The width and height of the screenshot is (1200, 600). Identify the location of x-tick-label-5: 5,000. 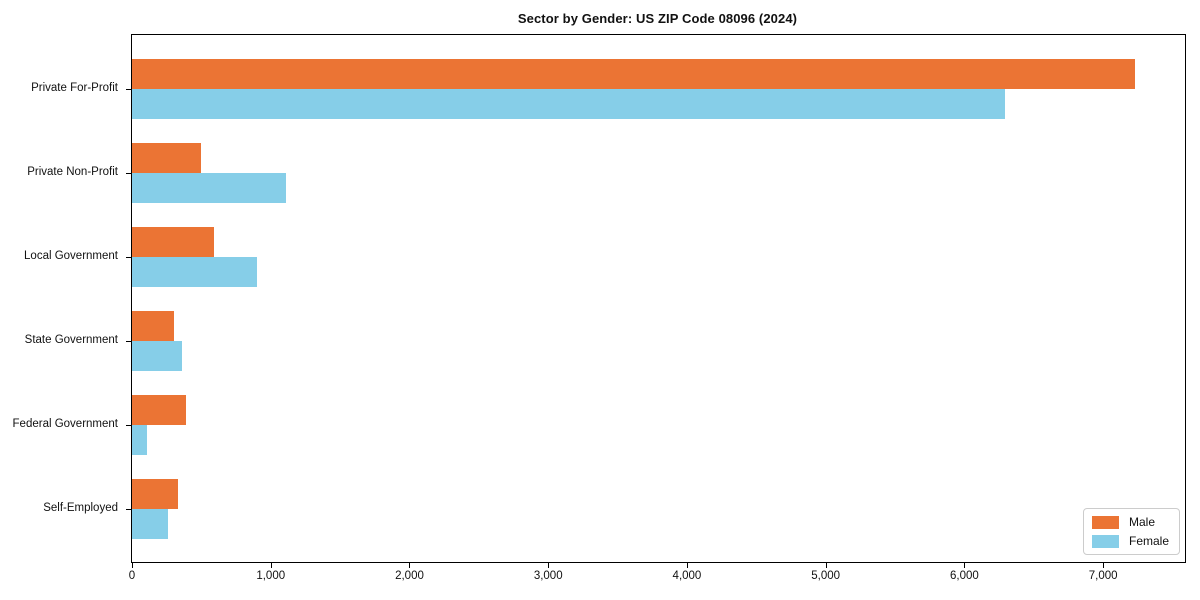
(826, 576).